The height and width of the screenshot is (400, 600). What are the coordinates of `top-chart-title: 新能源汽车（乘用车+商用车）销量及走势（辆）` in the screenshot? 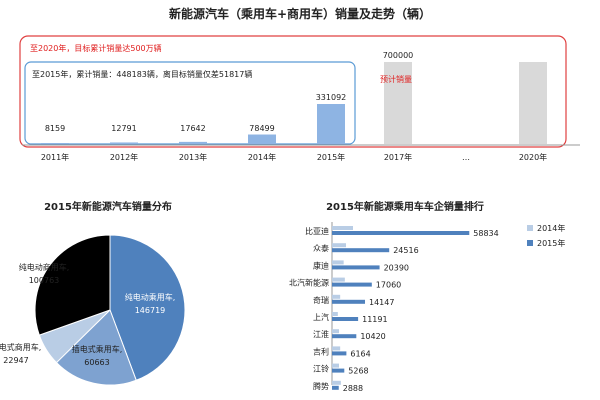 It's located at (300, 13).